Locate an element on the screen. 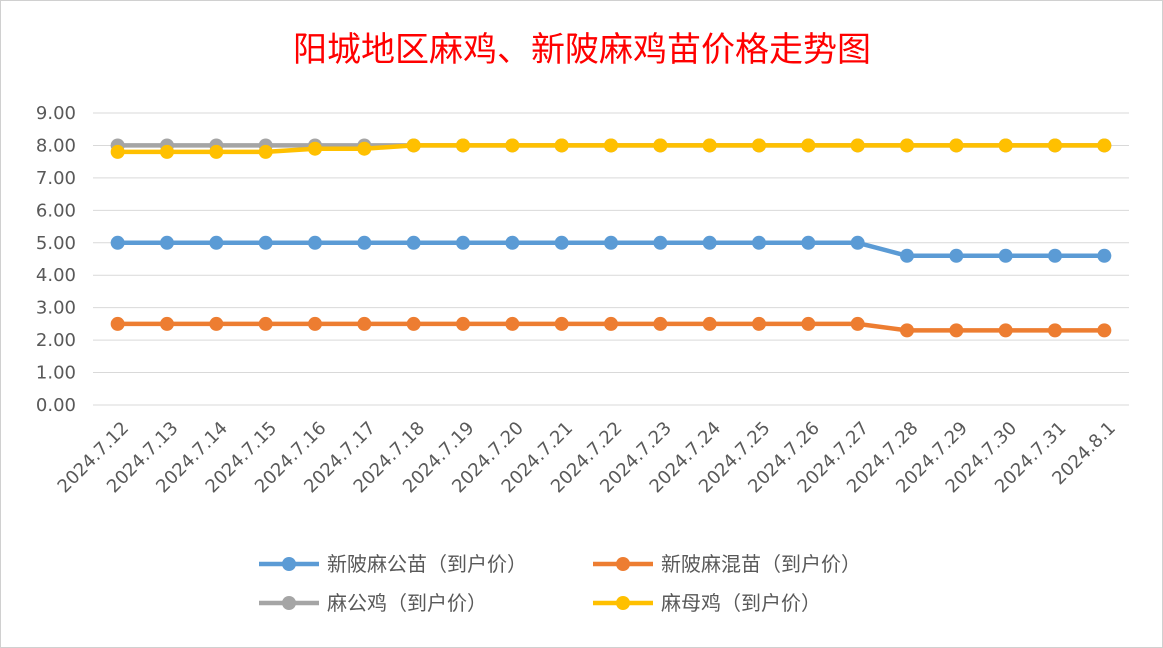 The image size is (1163, 648). y-tick-label: 3.00 is located at coordinates (56, 308).